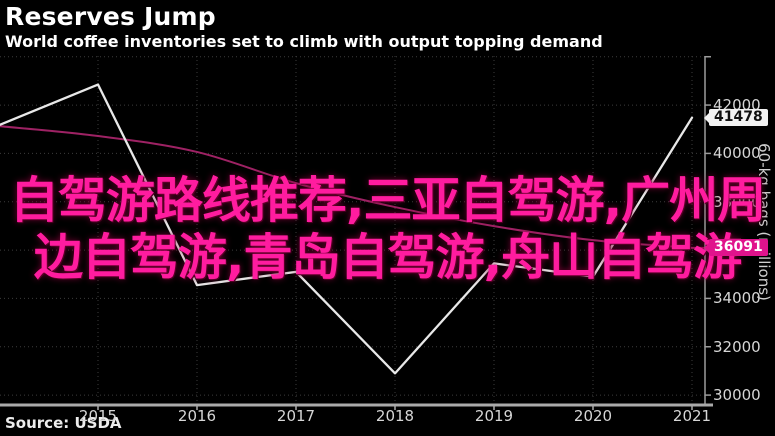 This screenshot has height=436, width=775. I want to click on x-tick-label: 2019, so click(494, 416).